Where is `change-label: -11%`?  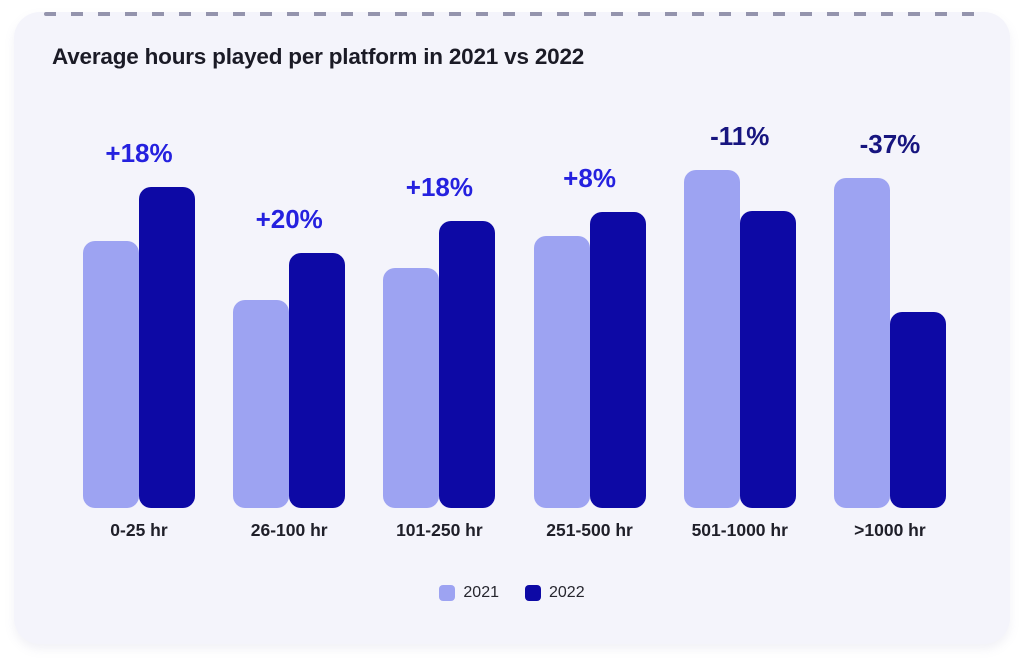
change-label: -11% is located at coordinates (740, 136).